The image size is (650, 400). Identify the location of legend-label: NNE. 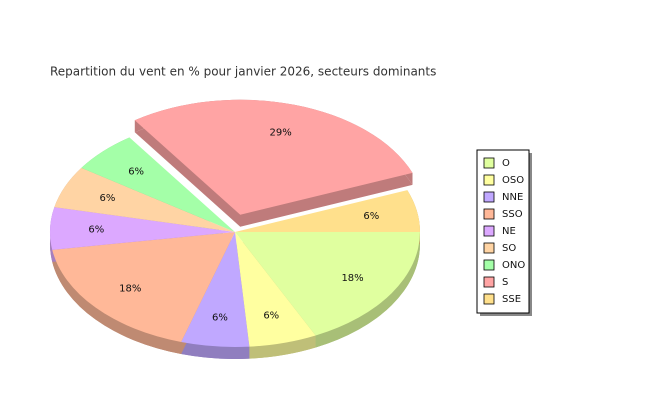
(512, 197).